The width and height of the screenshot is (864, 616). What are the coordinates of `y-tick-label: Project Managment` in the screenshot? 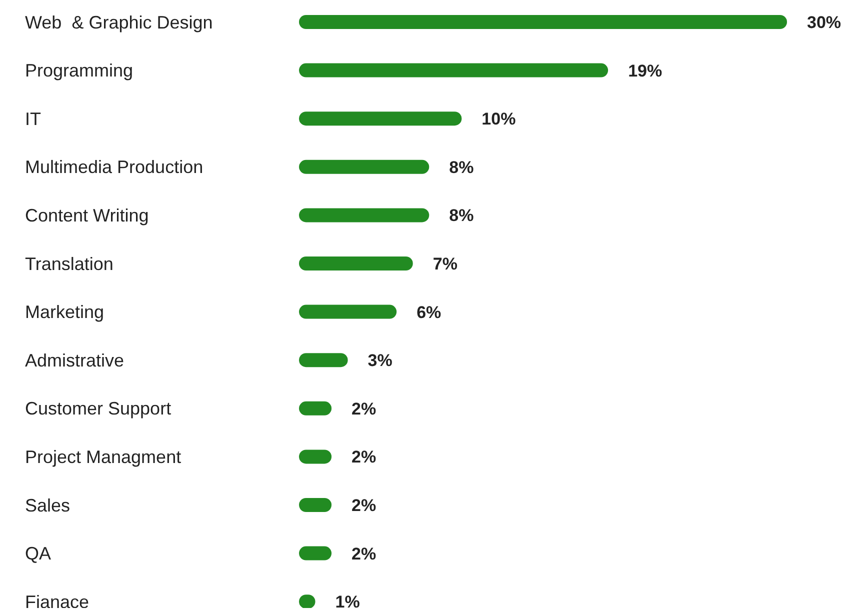 It's located at (103, 457).